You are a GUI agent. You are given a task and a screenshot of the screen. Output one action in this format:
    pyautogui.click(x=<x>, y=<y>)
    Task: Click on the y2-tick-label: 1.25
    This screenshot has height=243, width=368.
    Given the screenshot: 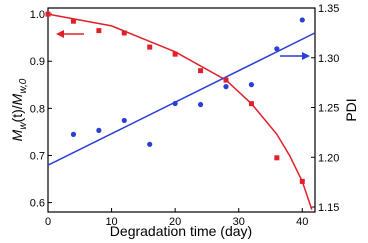 What is the action you would take?
    pyautogui.click(x=328, y=109)
    